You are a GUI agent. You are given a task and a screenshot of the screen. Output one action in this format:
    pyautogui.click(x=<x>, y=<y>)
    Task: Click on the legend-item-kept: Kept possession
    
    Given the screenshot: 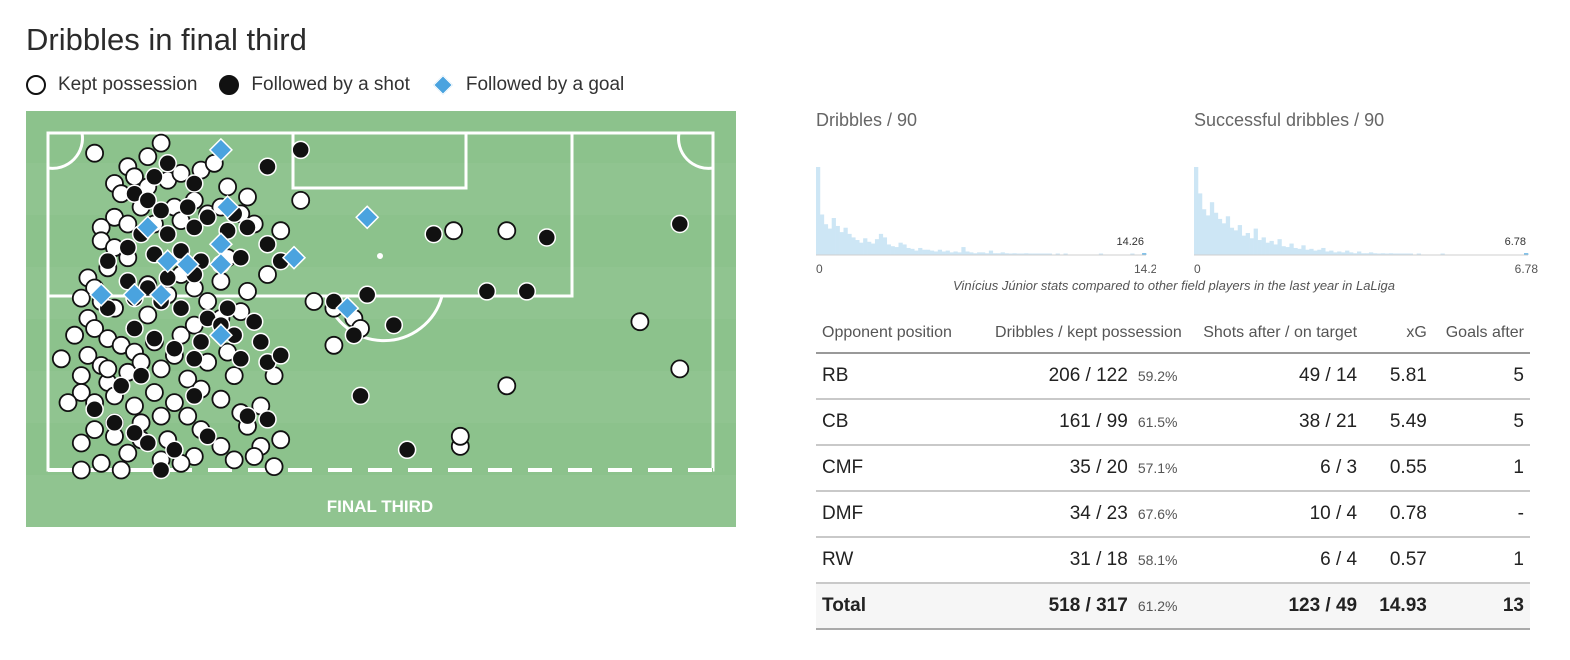 What is the action you would take?
    pyautogui.click(x=111, y=85)
    